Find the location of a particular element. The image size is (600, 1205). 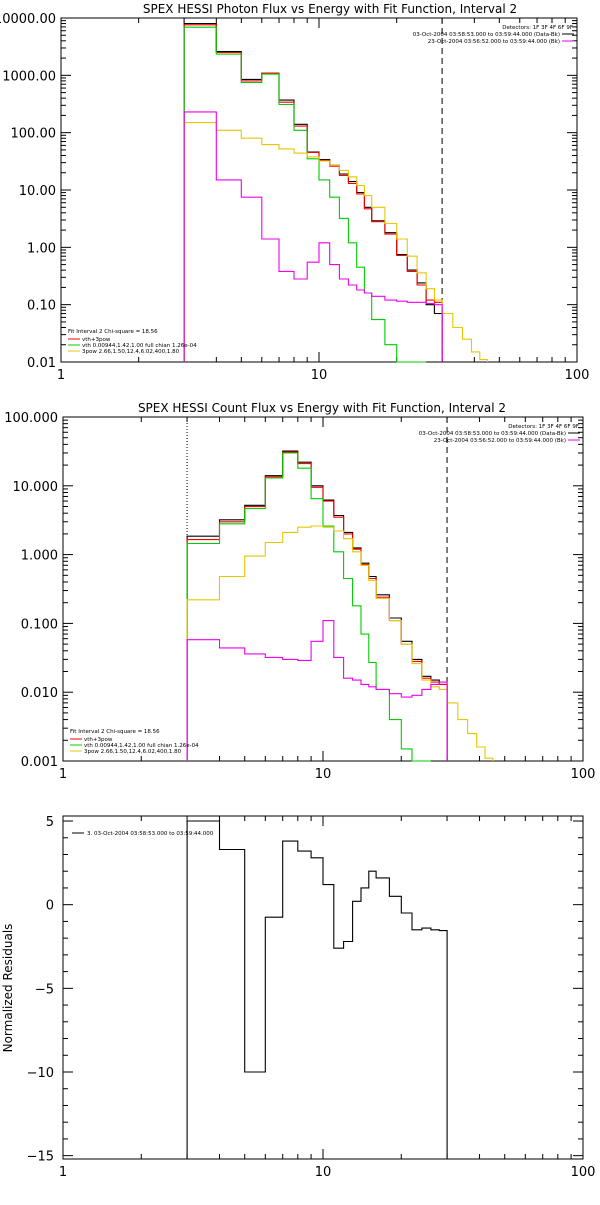

photon-y-tick-label: 100.00 is located at coordinates (34, 134).